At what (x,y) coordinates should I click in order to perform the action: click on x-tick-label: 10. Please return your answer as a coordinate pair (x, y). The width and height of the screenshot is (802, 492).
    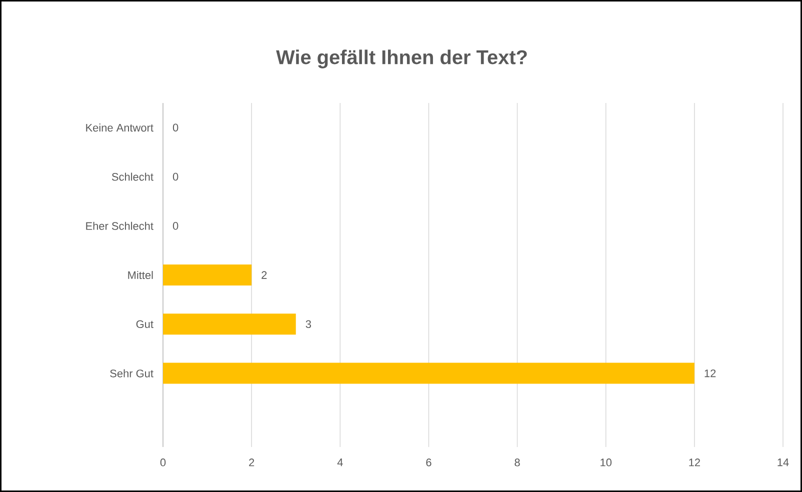
    Looking at the image, I should click on (606, 462).